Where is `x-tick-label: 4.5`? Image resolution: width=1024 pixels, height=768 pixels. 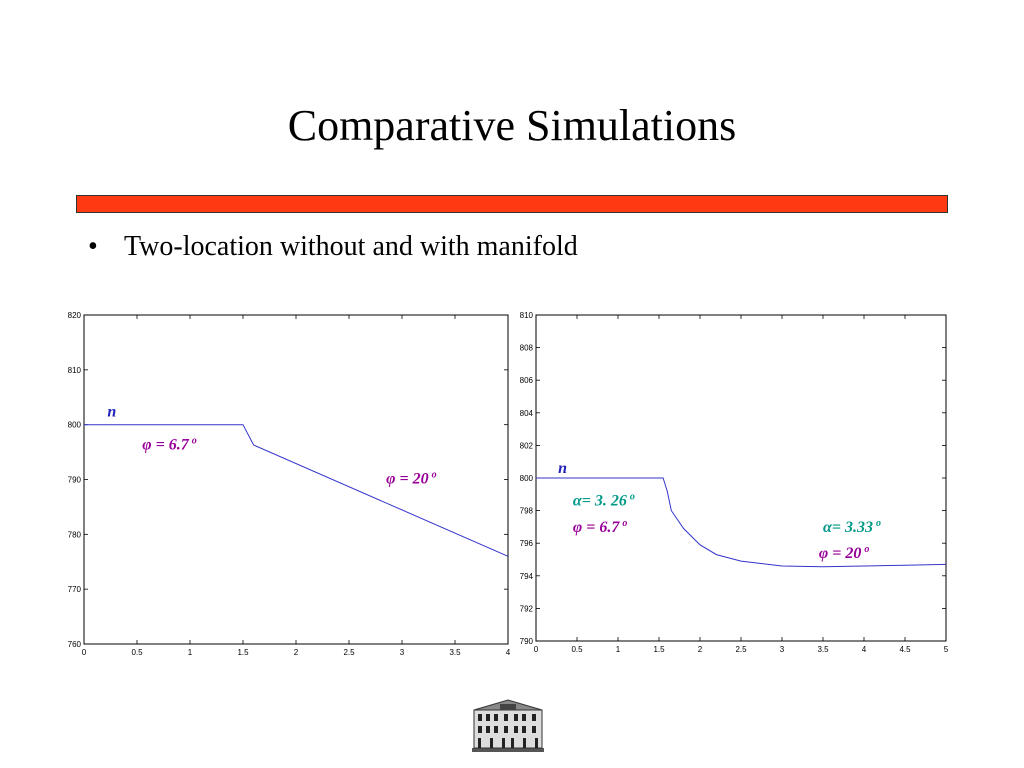
x-tick-label: 4.5 is located at coordinates (905, 649).